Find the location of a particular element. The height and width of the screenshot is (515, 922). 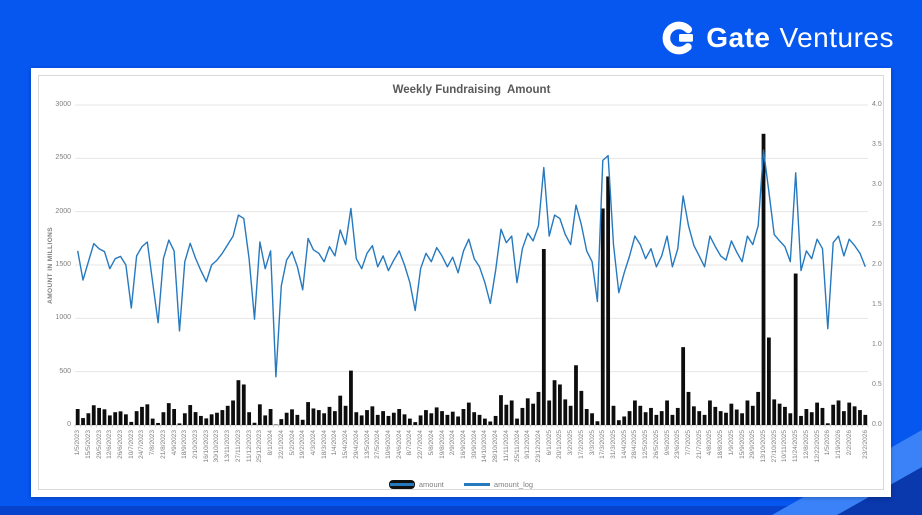

legend-item-amount: amount is located at coordinates (416, 484).